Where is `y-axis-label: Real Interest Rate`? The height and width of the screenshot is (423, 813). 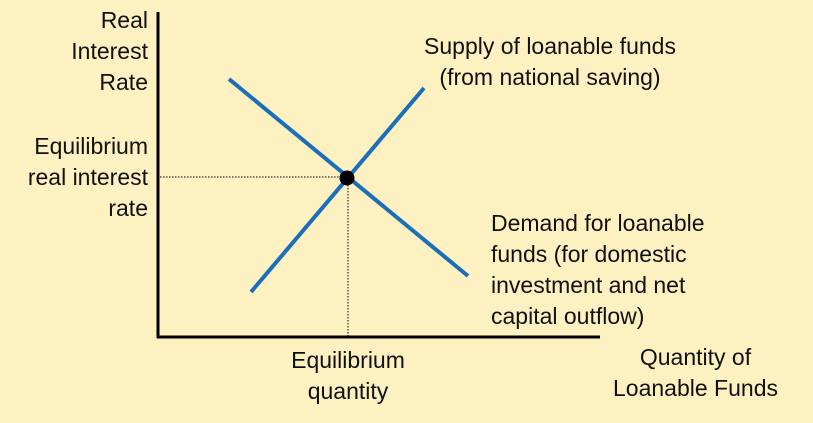
y-axis-label: Real Interest Rate is located at coordinates (109, 51).